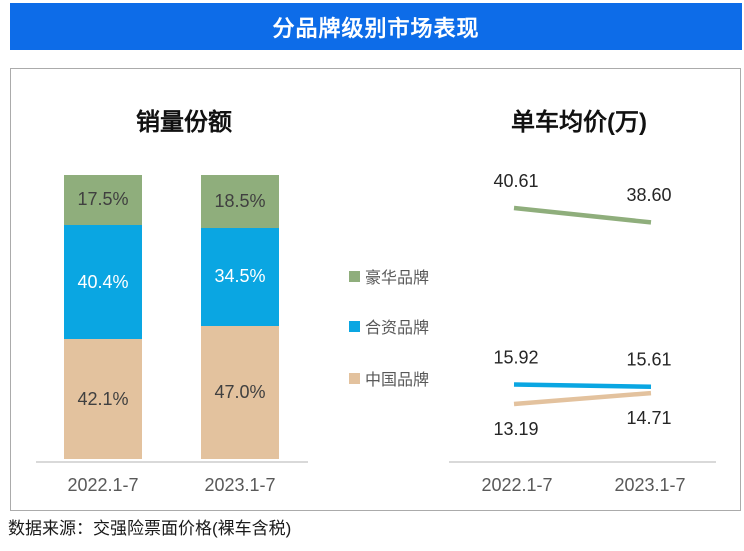 The height and width of the screenshot is (551, 744). Describe the element at coordinates (650, 485) in the screenshot. I see `line-chart-x-label-2023: 2023.1-7` at that location.